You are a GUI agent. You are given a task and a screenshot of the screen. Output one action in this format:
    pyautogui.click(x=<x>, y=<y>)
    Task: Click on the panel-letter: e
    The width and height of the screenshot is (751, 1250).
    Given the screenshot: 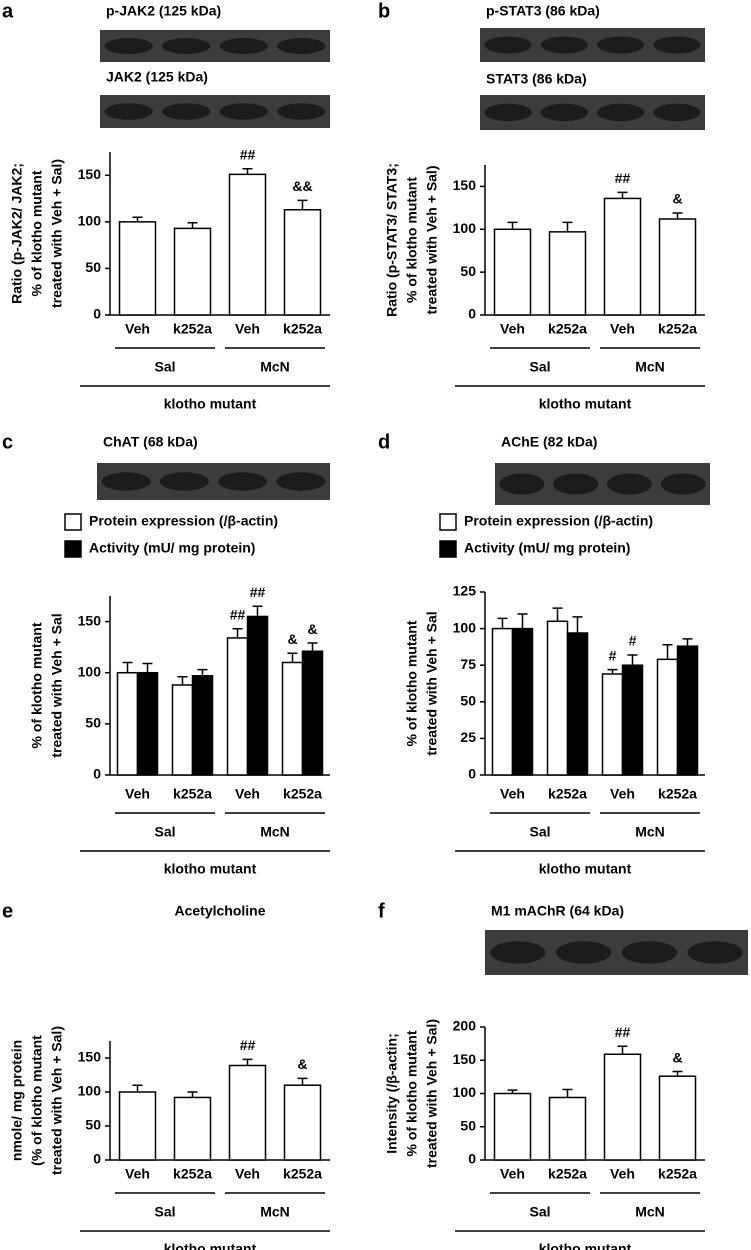 What is the action you would take?
    pyautogui.click(x=7, y=911)
    